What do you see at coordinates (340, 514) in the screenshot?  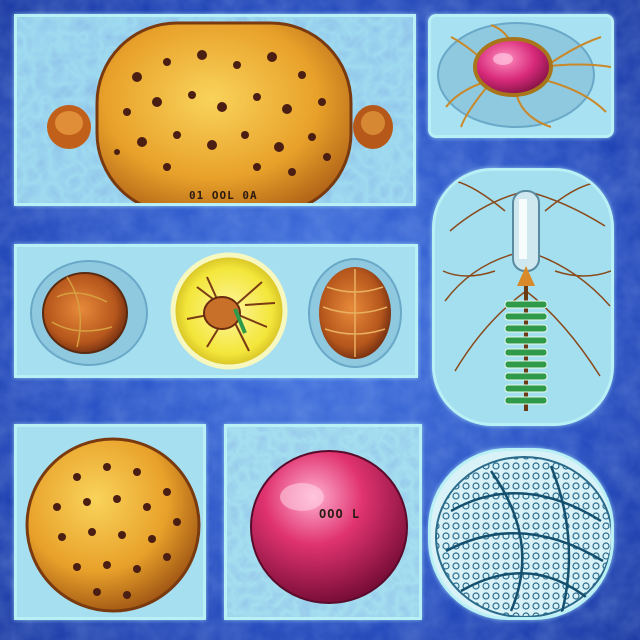 I see `pink-sphere-label: OOO L` at bounding box center [340, 514].